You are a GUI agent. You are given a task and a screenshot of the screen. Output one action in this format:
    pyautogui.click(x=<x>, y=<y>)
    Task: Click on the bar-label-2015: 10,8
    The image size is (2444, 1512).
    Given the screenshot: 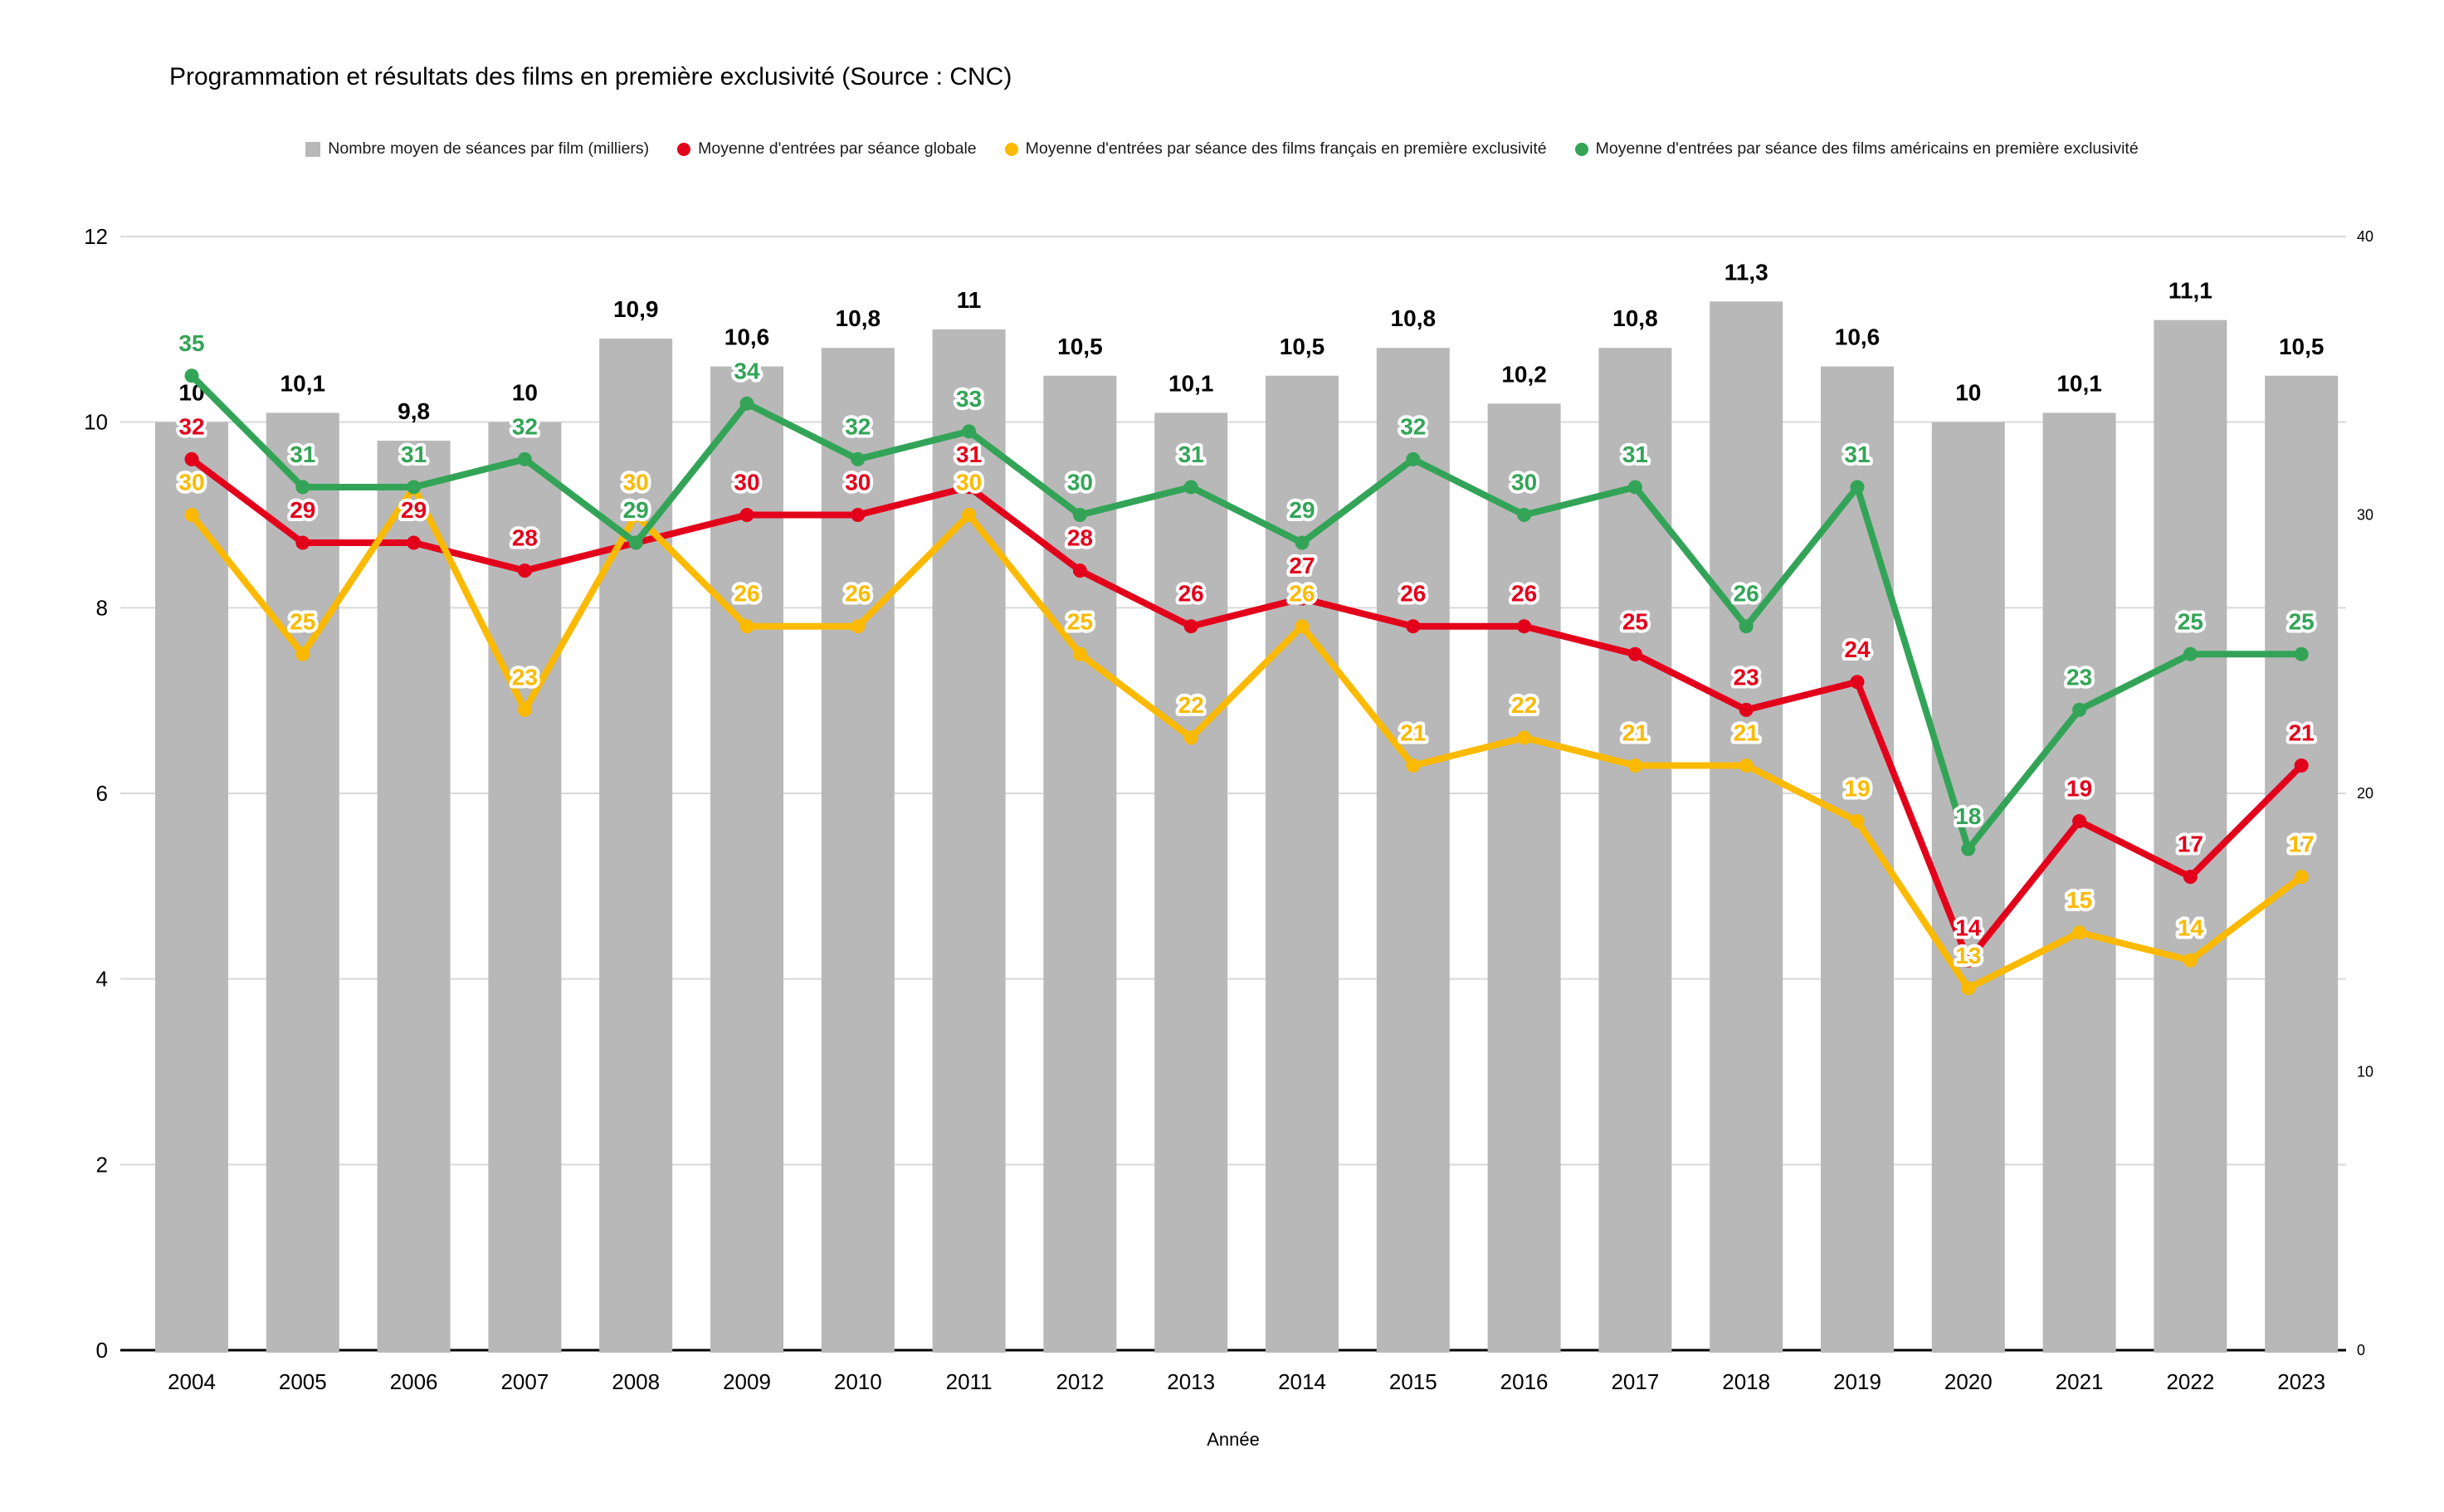 What is the action you would take?
    pyautogui.click(x=1414, y=318)
    